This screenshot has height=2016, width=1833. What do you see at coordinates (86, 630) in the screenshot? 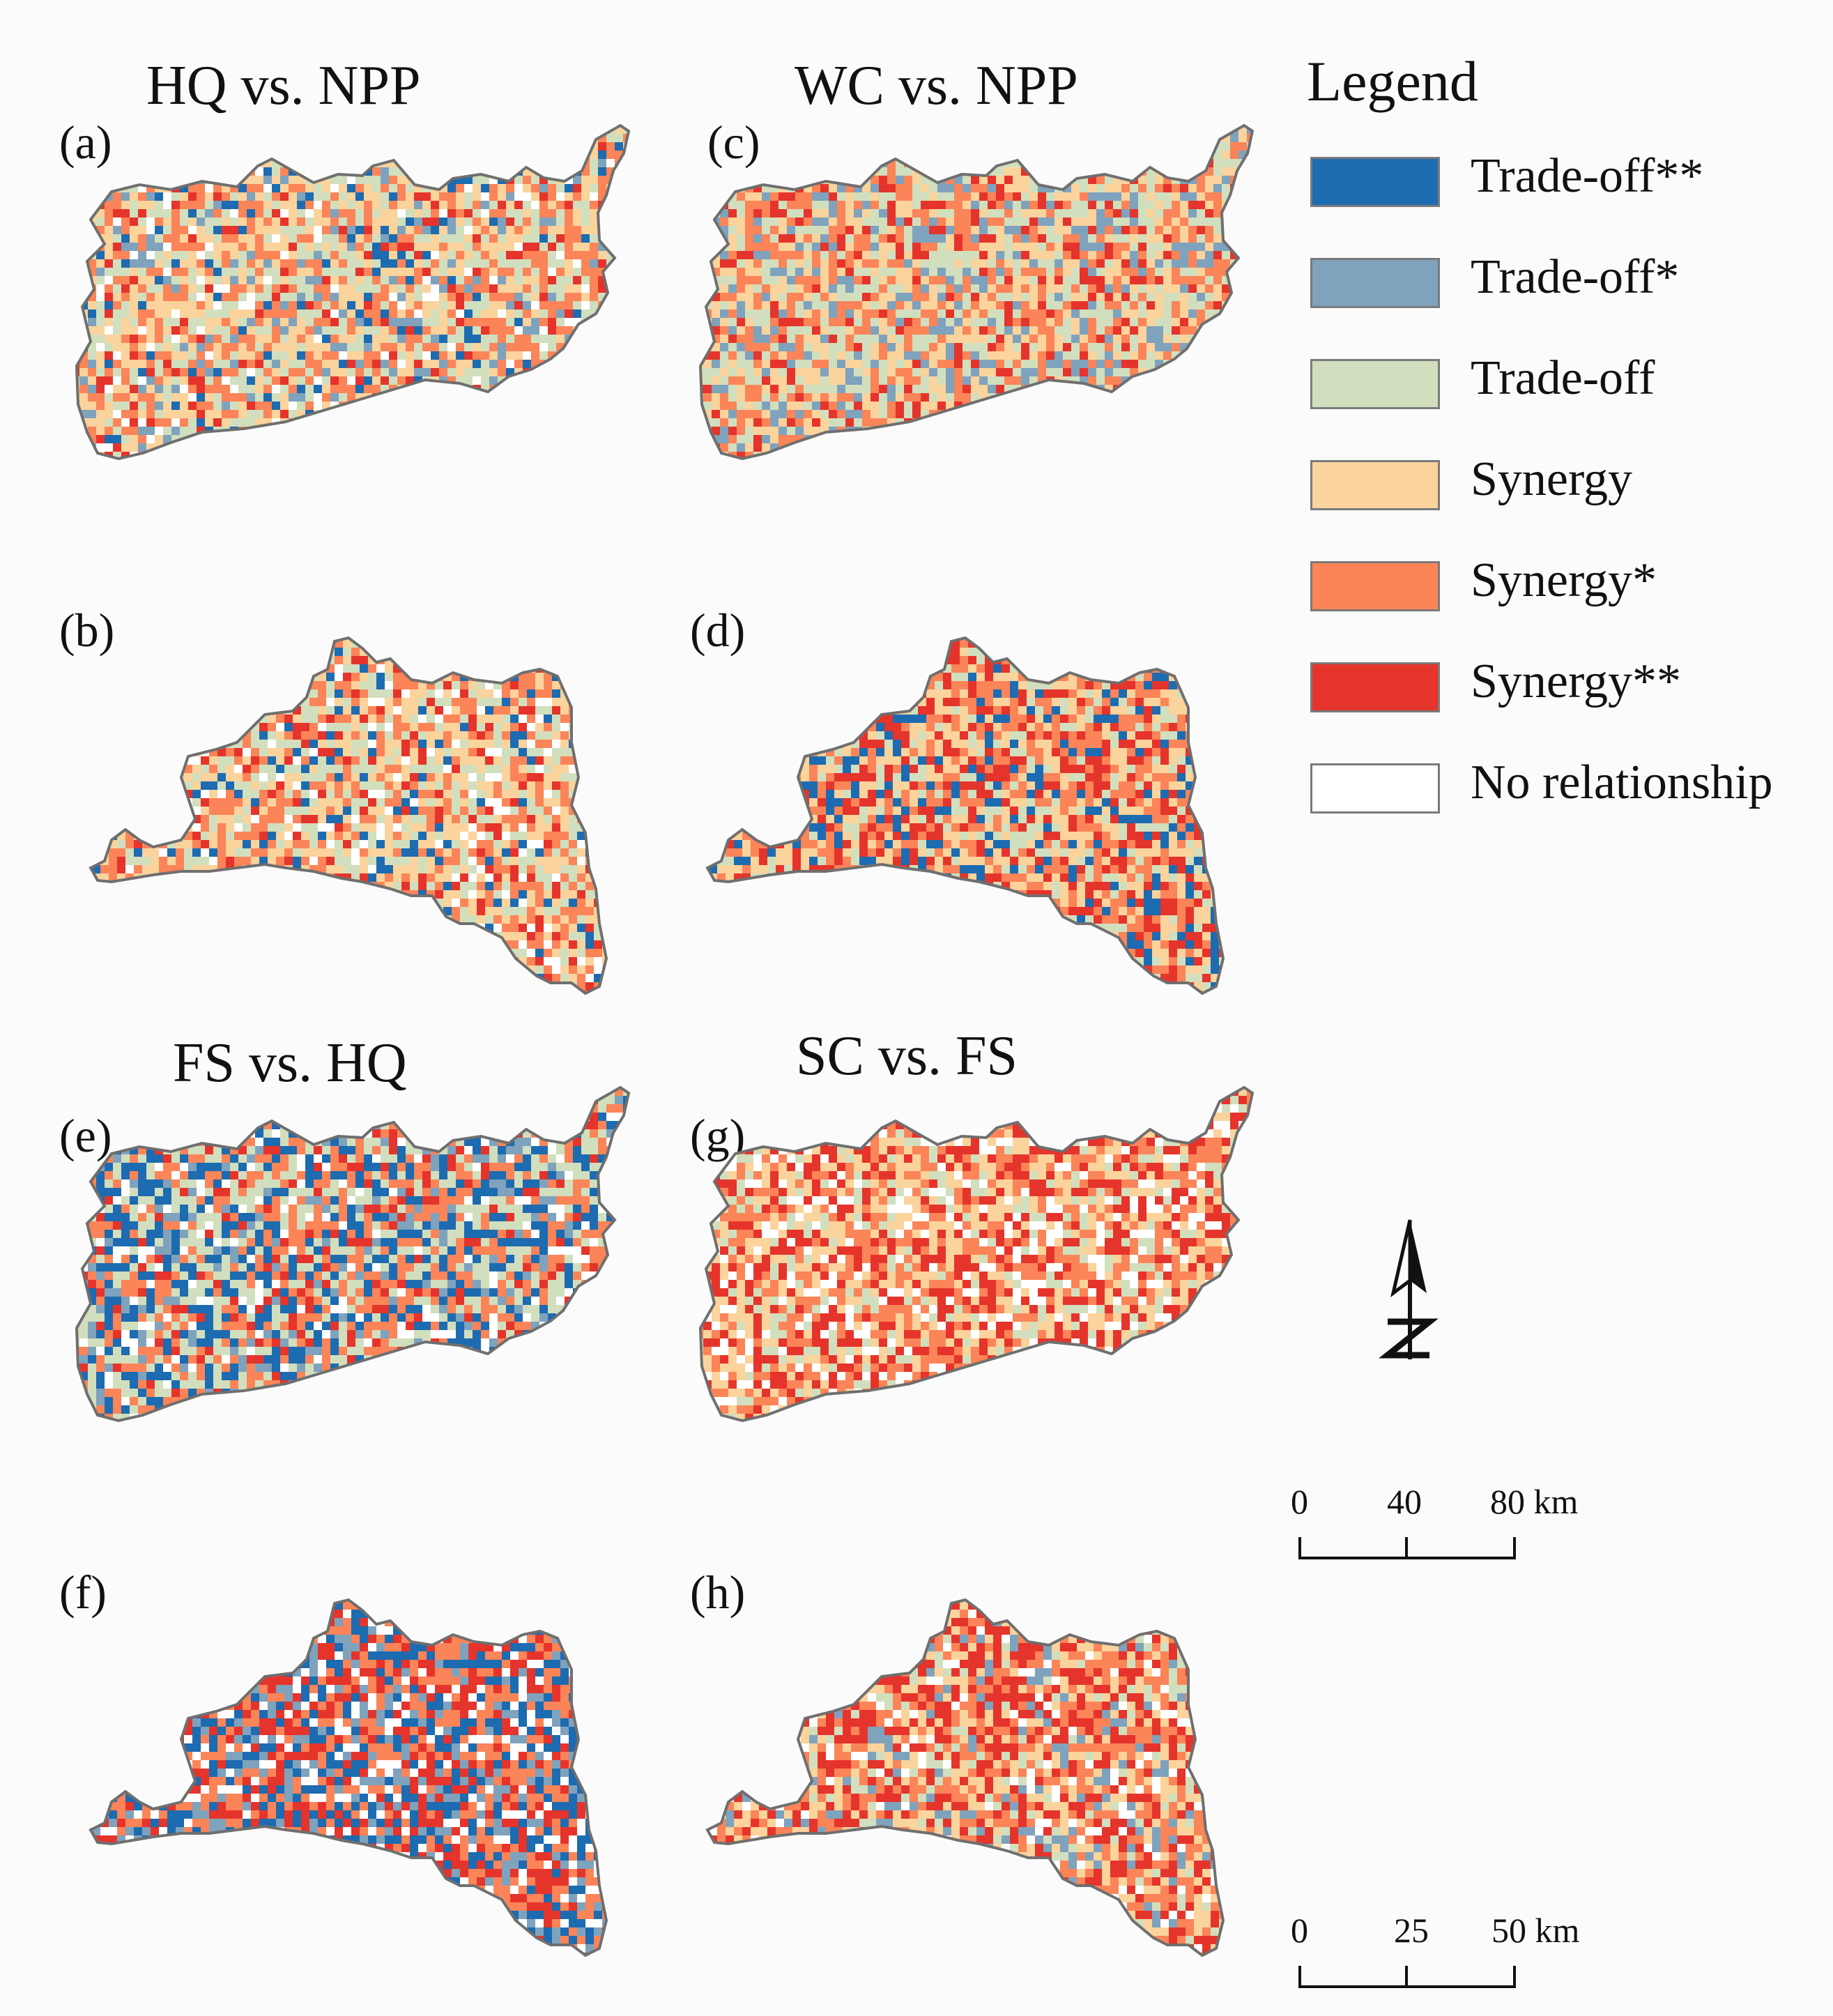
I see `panel-label-b: (b)` at bounding box center [86, 630].